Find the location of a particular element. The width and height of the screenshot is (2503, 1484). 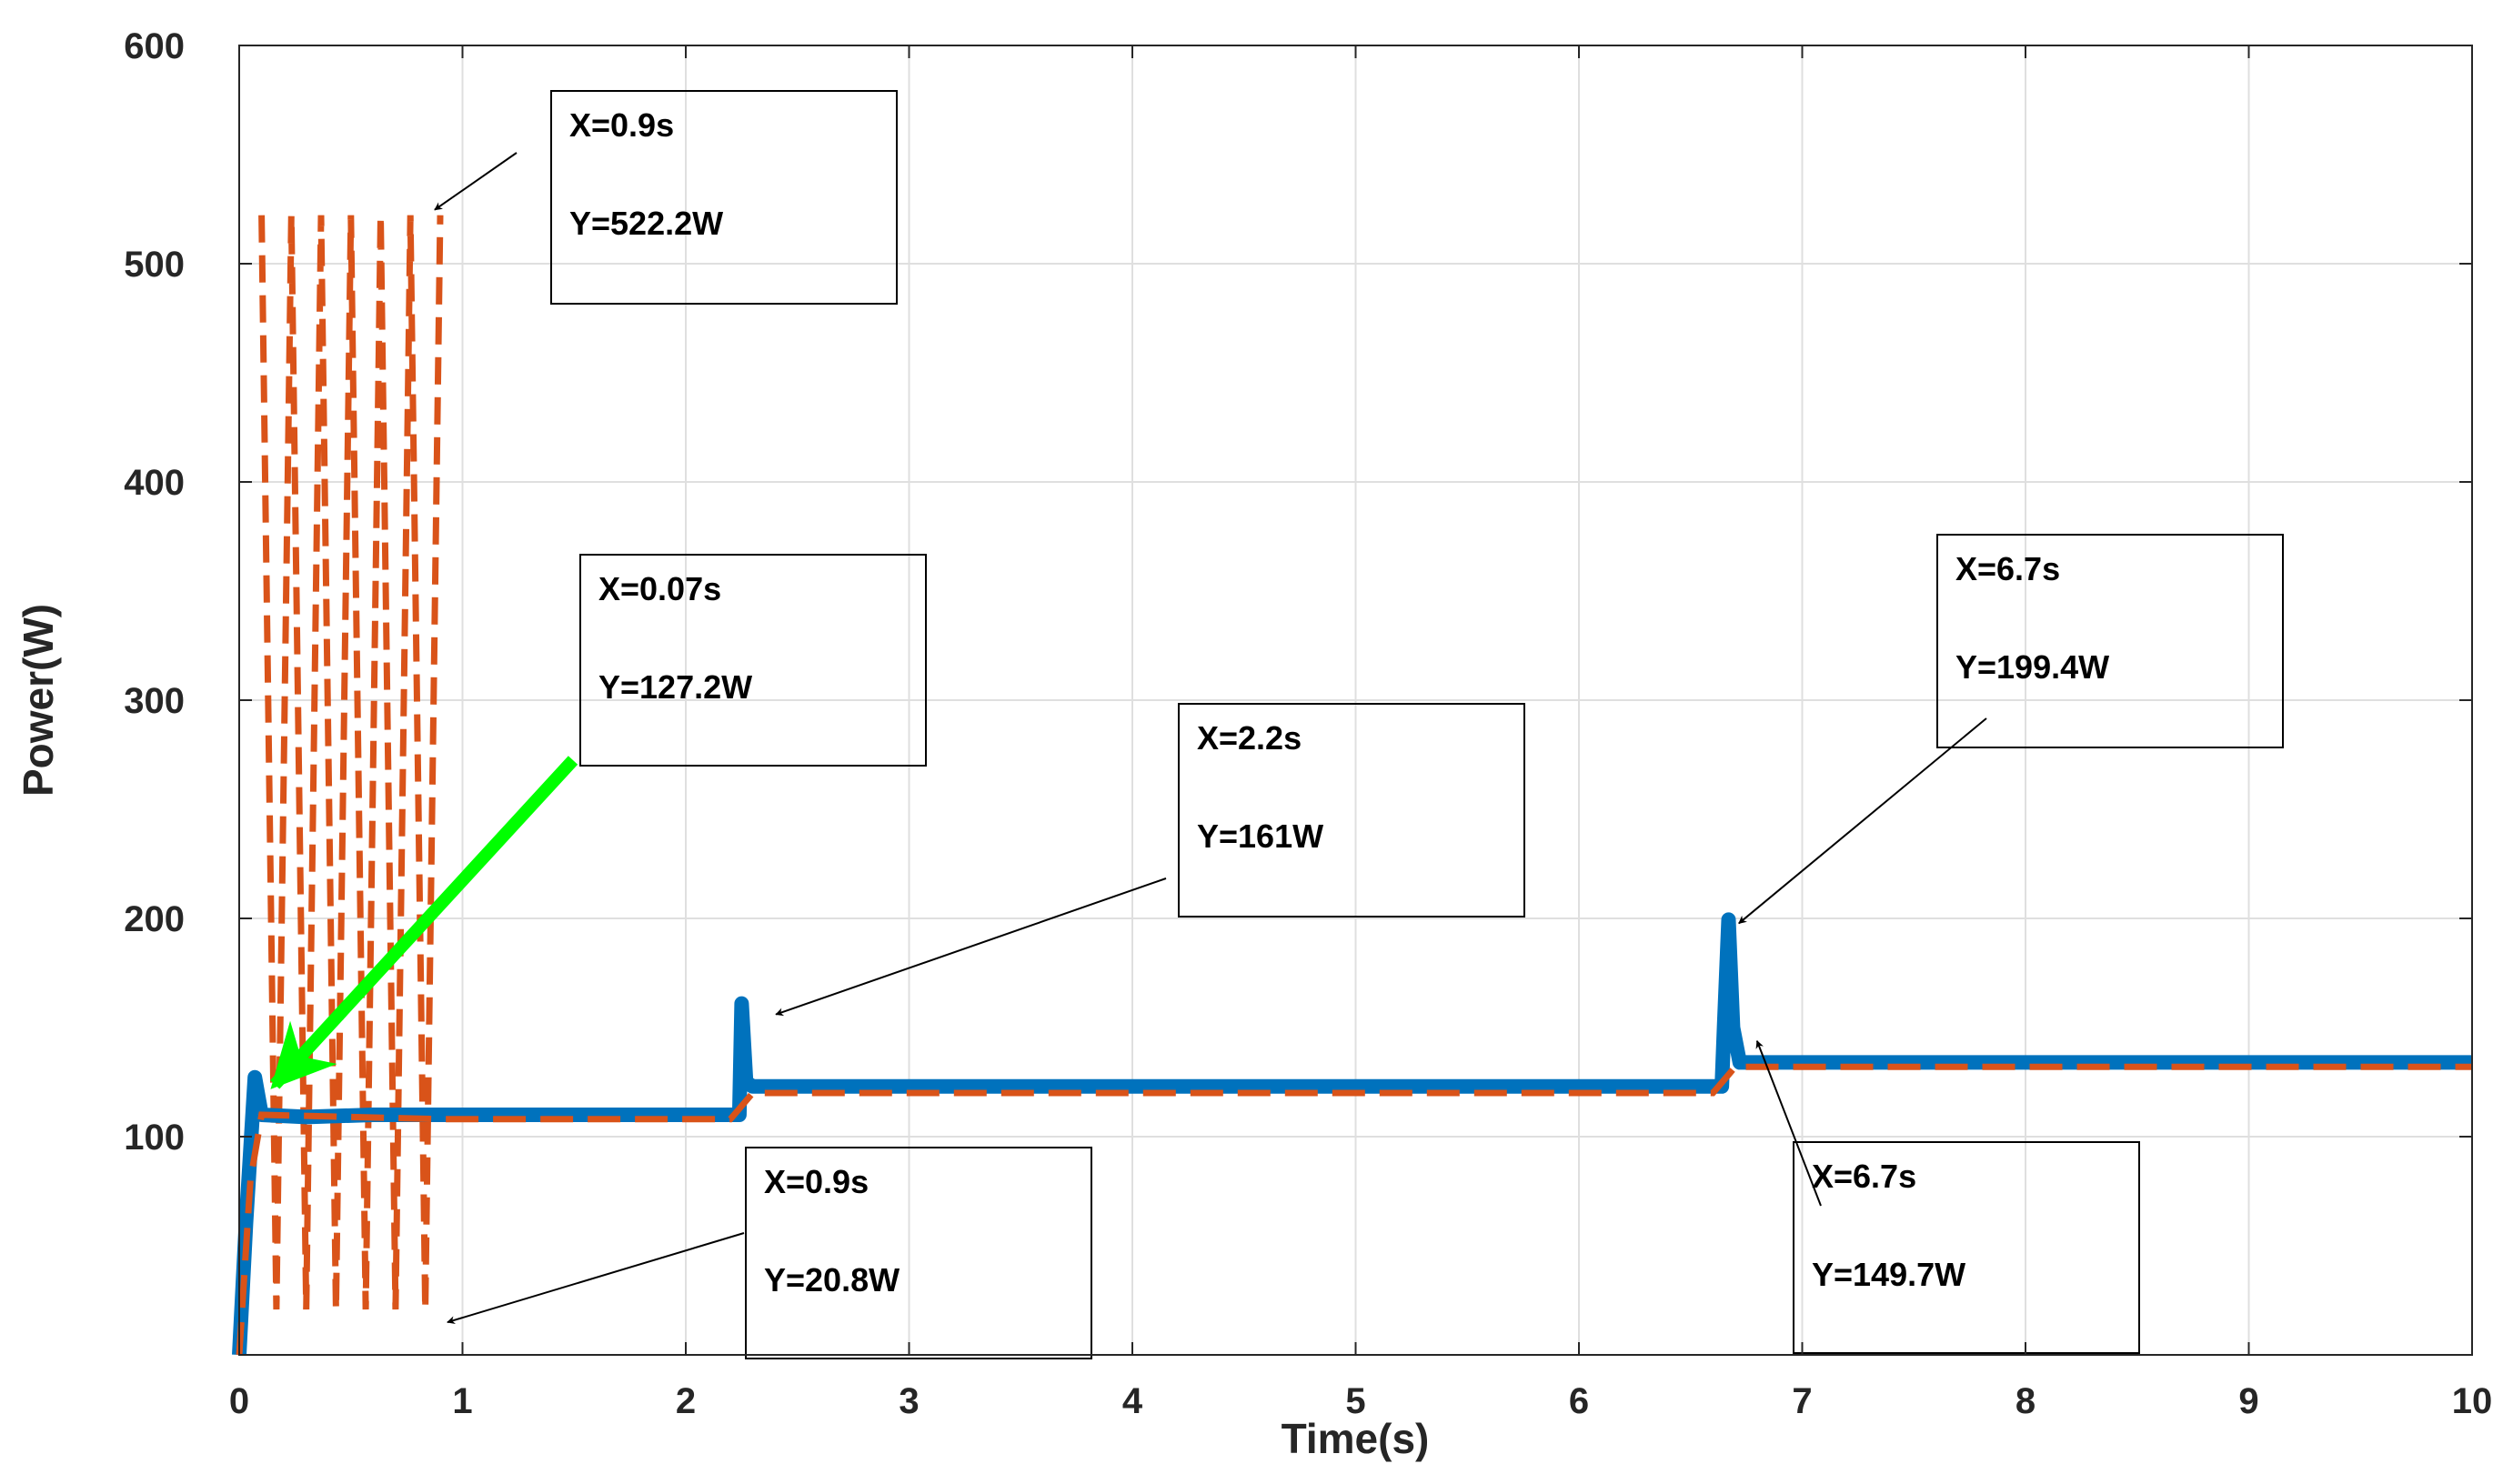

annotation: X=0.9s Y=522.2W is located at coordinates (666, 197).